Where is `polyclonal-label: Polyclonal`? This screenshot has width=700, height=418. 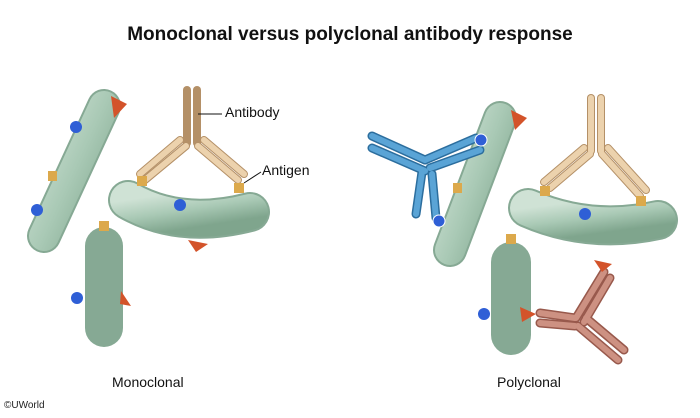
polyclonal-label: Polyclonal is located at coordinates (529, 382).